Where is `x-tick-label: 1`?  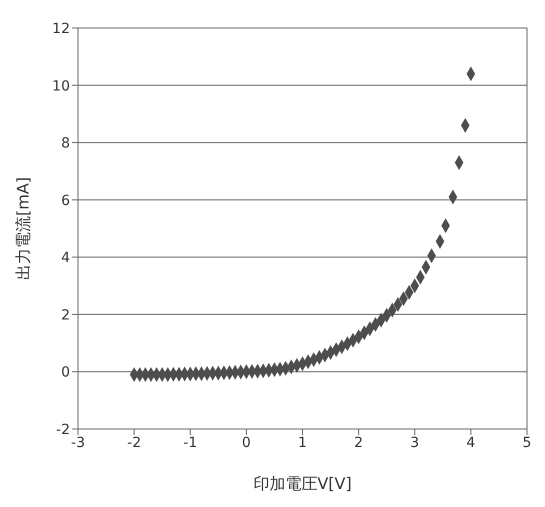 x-tick-label: 1 is located at coordinates (302, 442).